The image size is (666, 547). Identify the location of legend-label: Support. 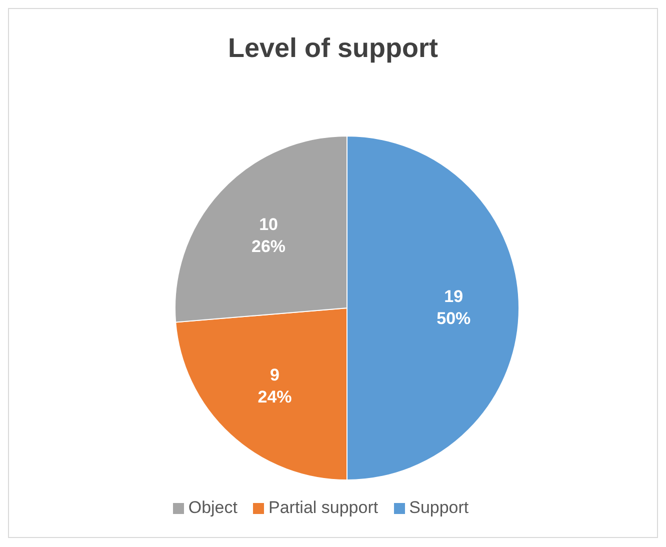
(439, 507).